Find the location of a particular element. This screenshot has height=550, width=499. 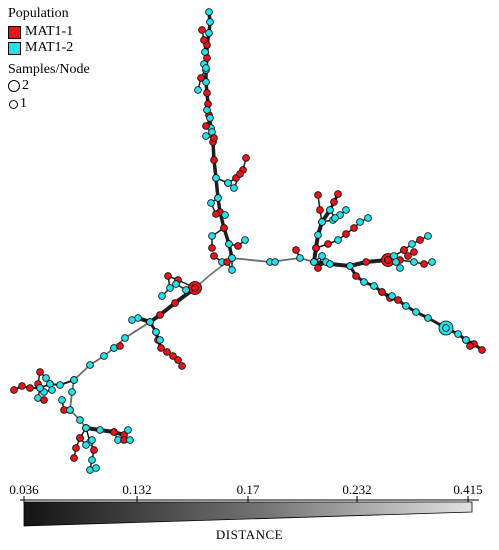

mat1-2-swatch is located at coordinates (14, 48).